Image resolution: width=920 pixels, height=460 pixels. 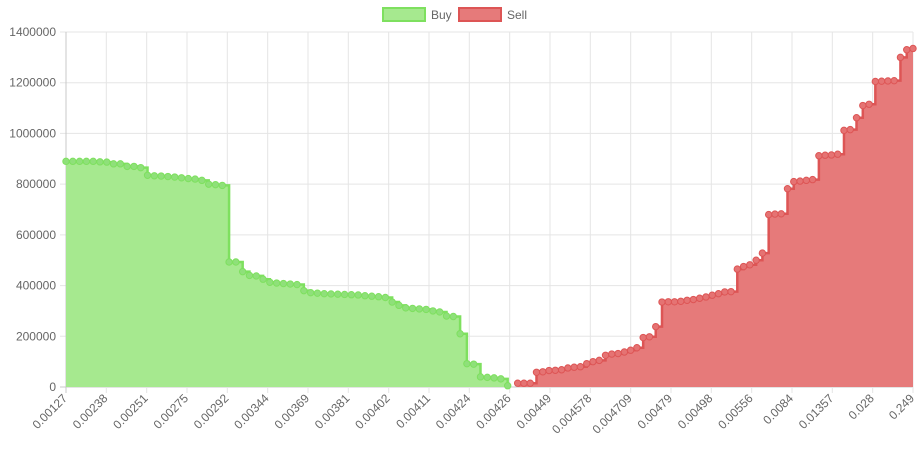 What do you see at coordinates (861, 406) in the screenshot?
I see `x-tick-label: 0.028` at bounding box center [861, 406].